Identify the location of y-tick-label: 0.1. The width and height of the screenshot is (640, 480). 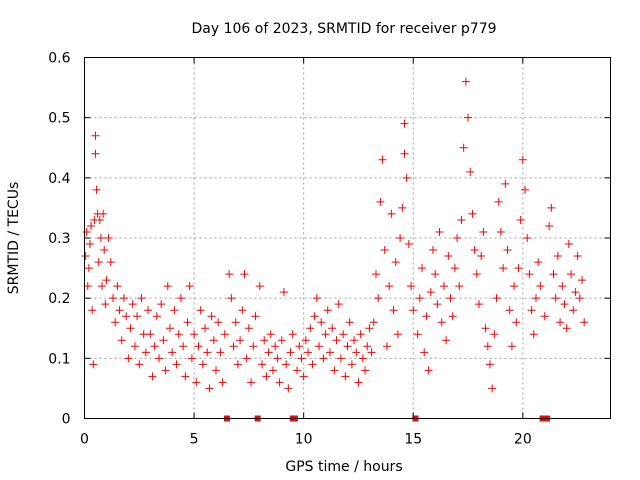
(59, 359).